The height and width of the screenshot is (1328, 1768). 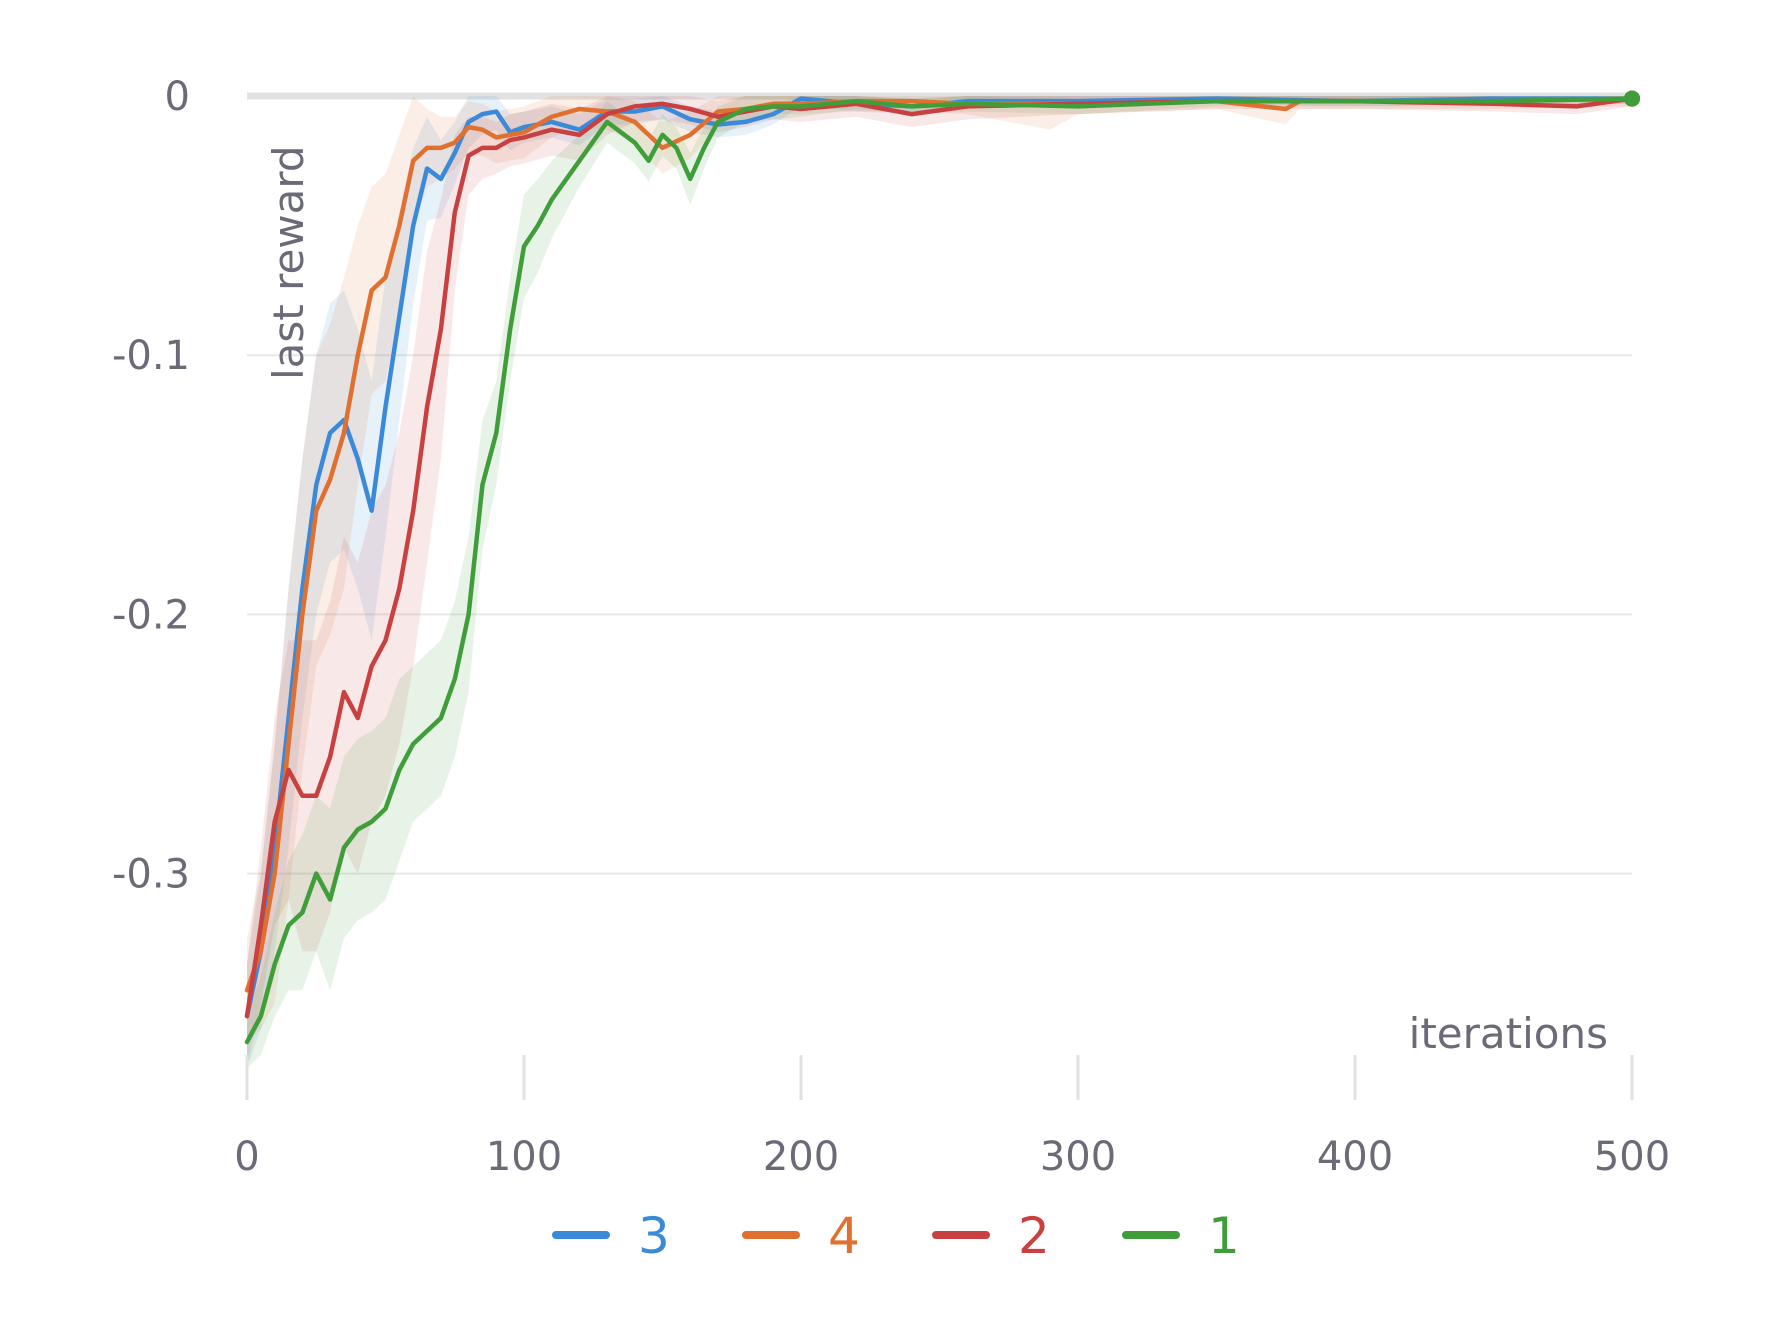 What do you see at coordinates (177, 97) in the screenshot?
I see `y-tick-label: 0` at bounding box center [177, 97].